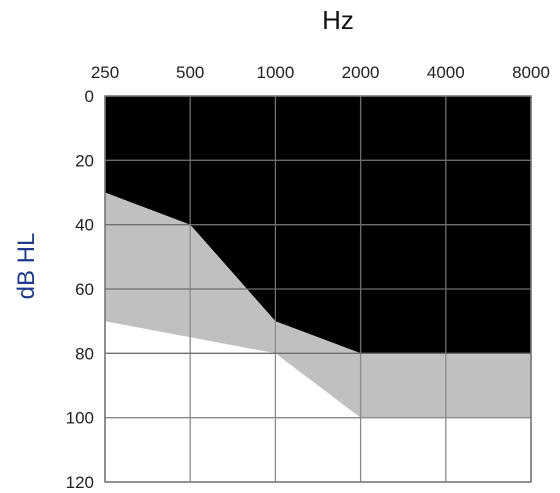 This screenshot has height=493, width=560. I want to click on x-tick-label: 2000, so click(361, 72).